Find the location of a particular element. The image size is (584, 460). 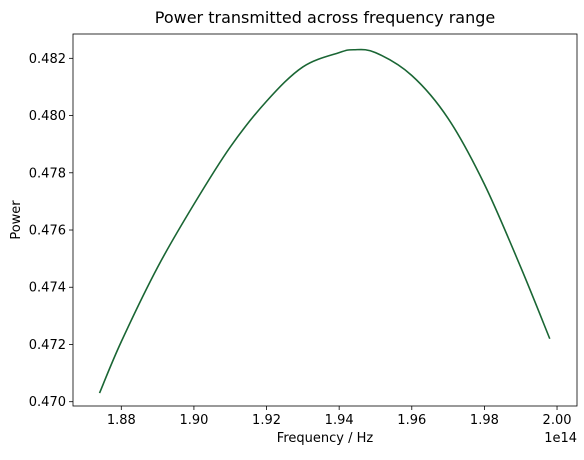

y-tick-label: 0.478 is located at coordinates (47, 173).